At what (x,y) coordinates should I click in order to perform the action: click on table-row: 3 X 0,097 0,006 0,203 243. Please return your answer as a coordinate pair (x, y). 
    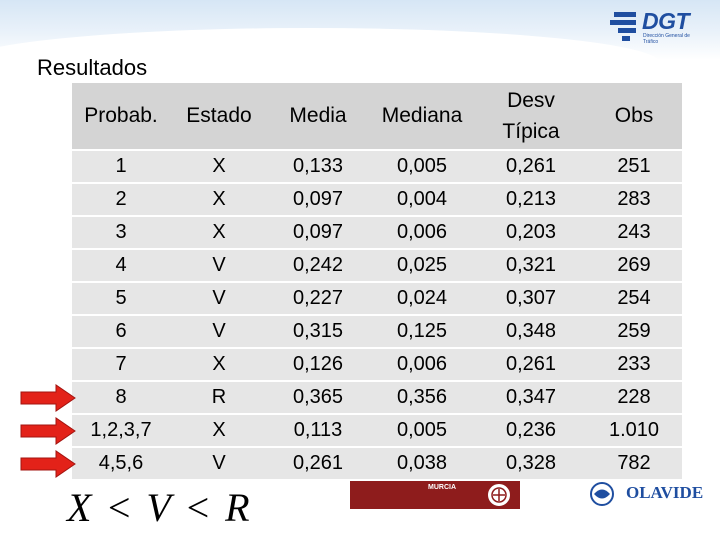
    Looking at the image, I should click on (377, 233).